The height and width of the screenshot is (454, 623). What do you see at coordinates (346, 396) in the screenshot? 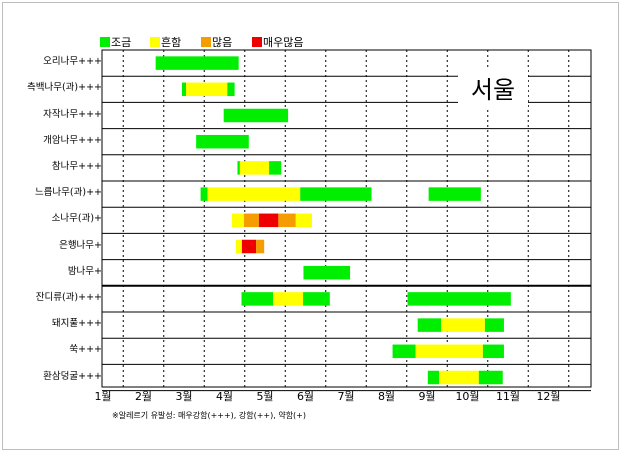
I see `month-tick-label: 7월` at bounding box center [346, 396].